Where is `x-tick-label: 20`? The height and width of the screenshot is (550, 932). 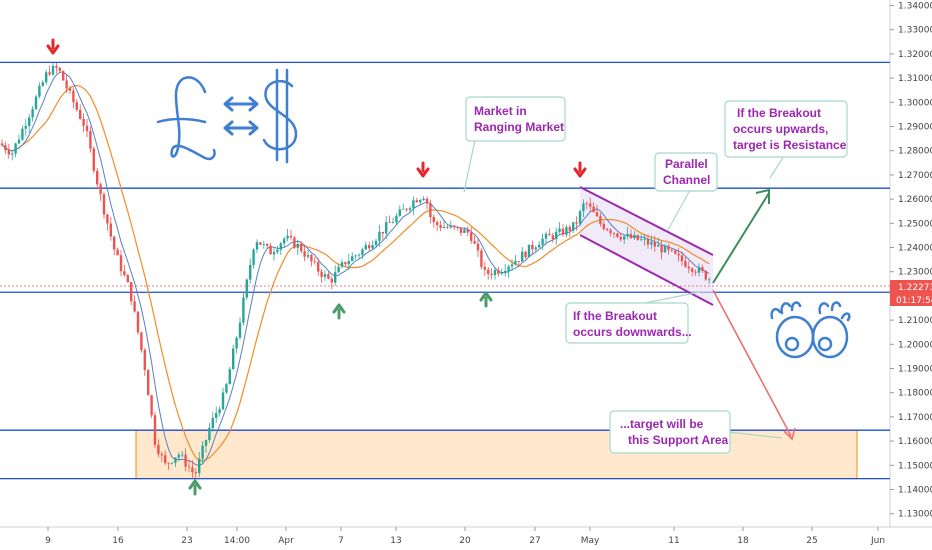
x-tick-label: 20 is located at coordinates (465, 541).